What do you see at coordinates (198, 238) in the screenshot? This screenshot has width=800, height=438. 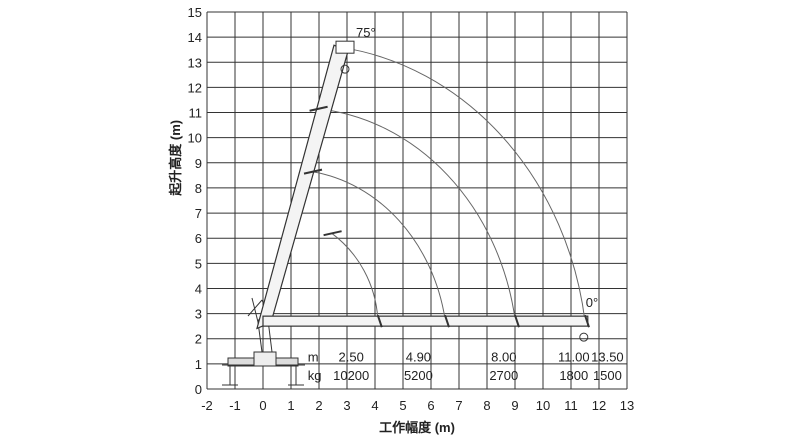 I see `y-tick-label: 6` at bounding box center [198, 238].